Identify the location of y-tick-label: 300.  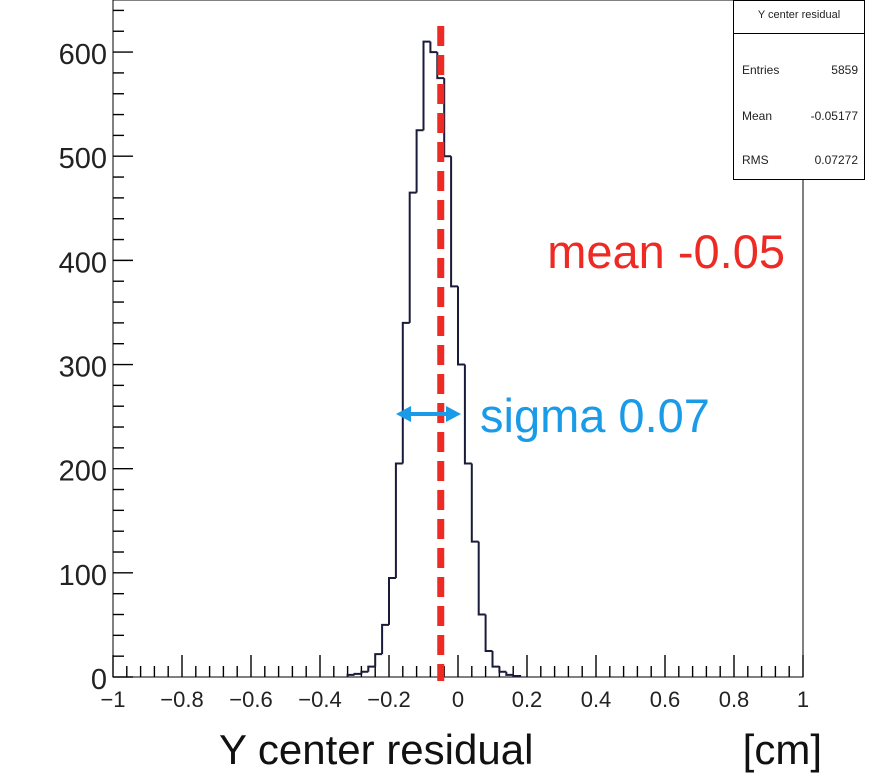
(83, 368).